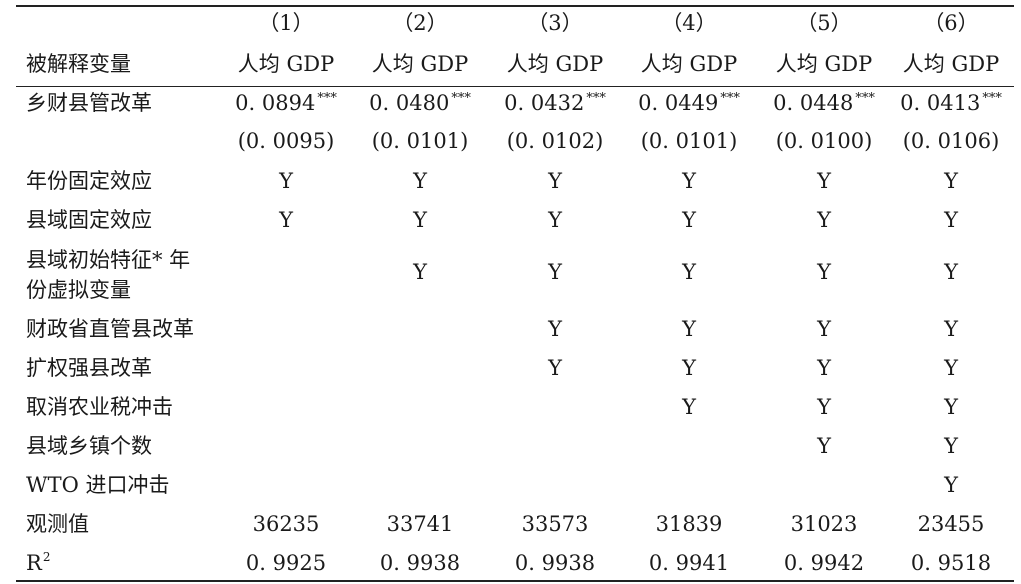 The image size is (1021, 584). I want to click on control-row-label: 取消农业税冲击, so click(99, 407).